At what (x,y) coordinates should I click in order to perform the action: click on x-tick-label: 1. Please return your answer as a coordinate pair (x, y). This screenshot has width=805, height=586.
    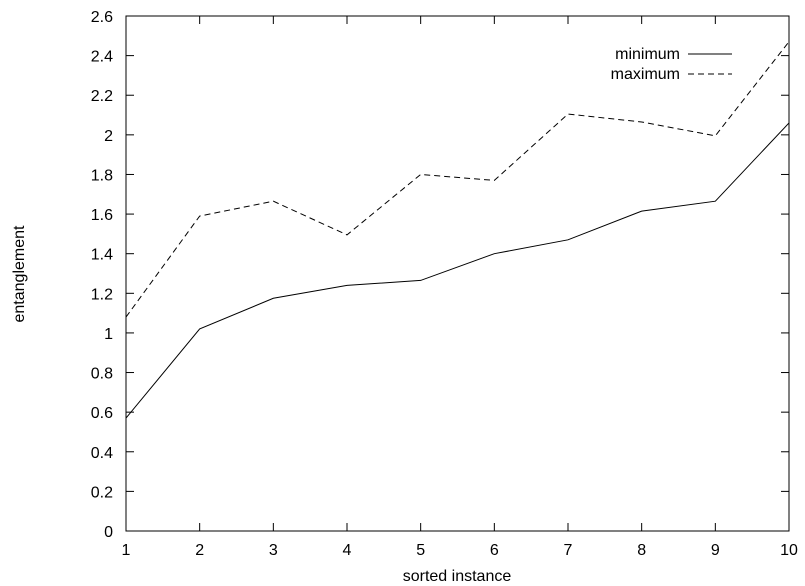
    Looking at the image, I should click on (126, 550).